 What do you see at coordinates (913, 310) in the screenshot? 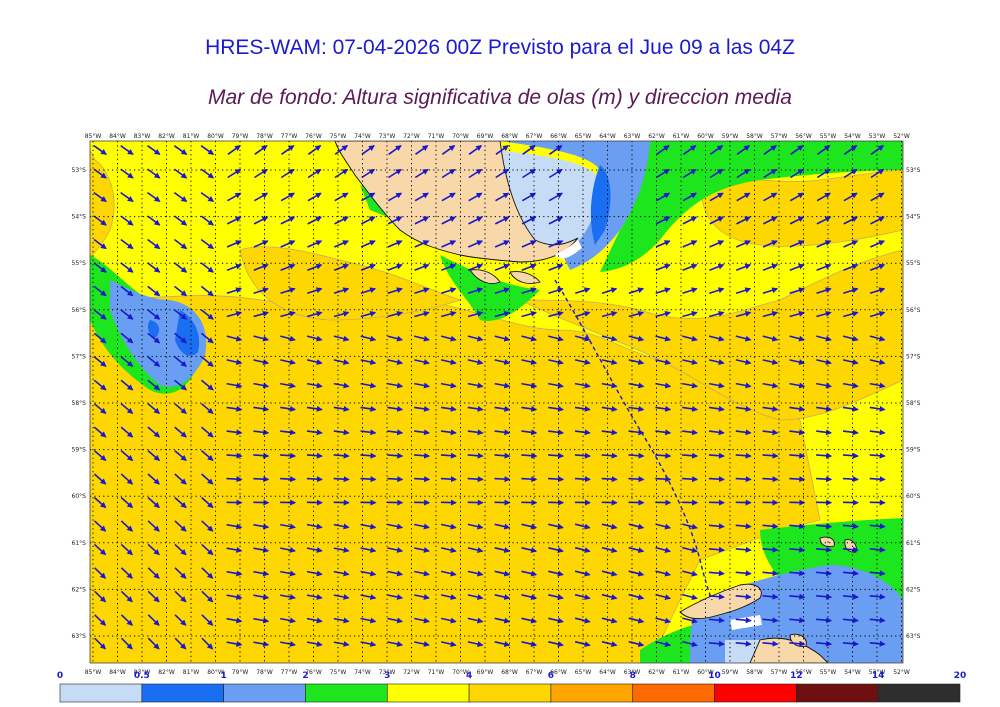
I see `lat-tick-label: 56°S` at bounding box center [913, 310].